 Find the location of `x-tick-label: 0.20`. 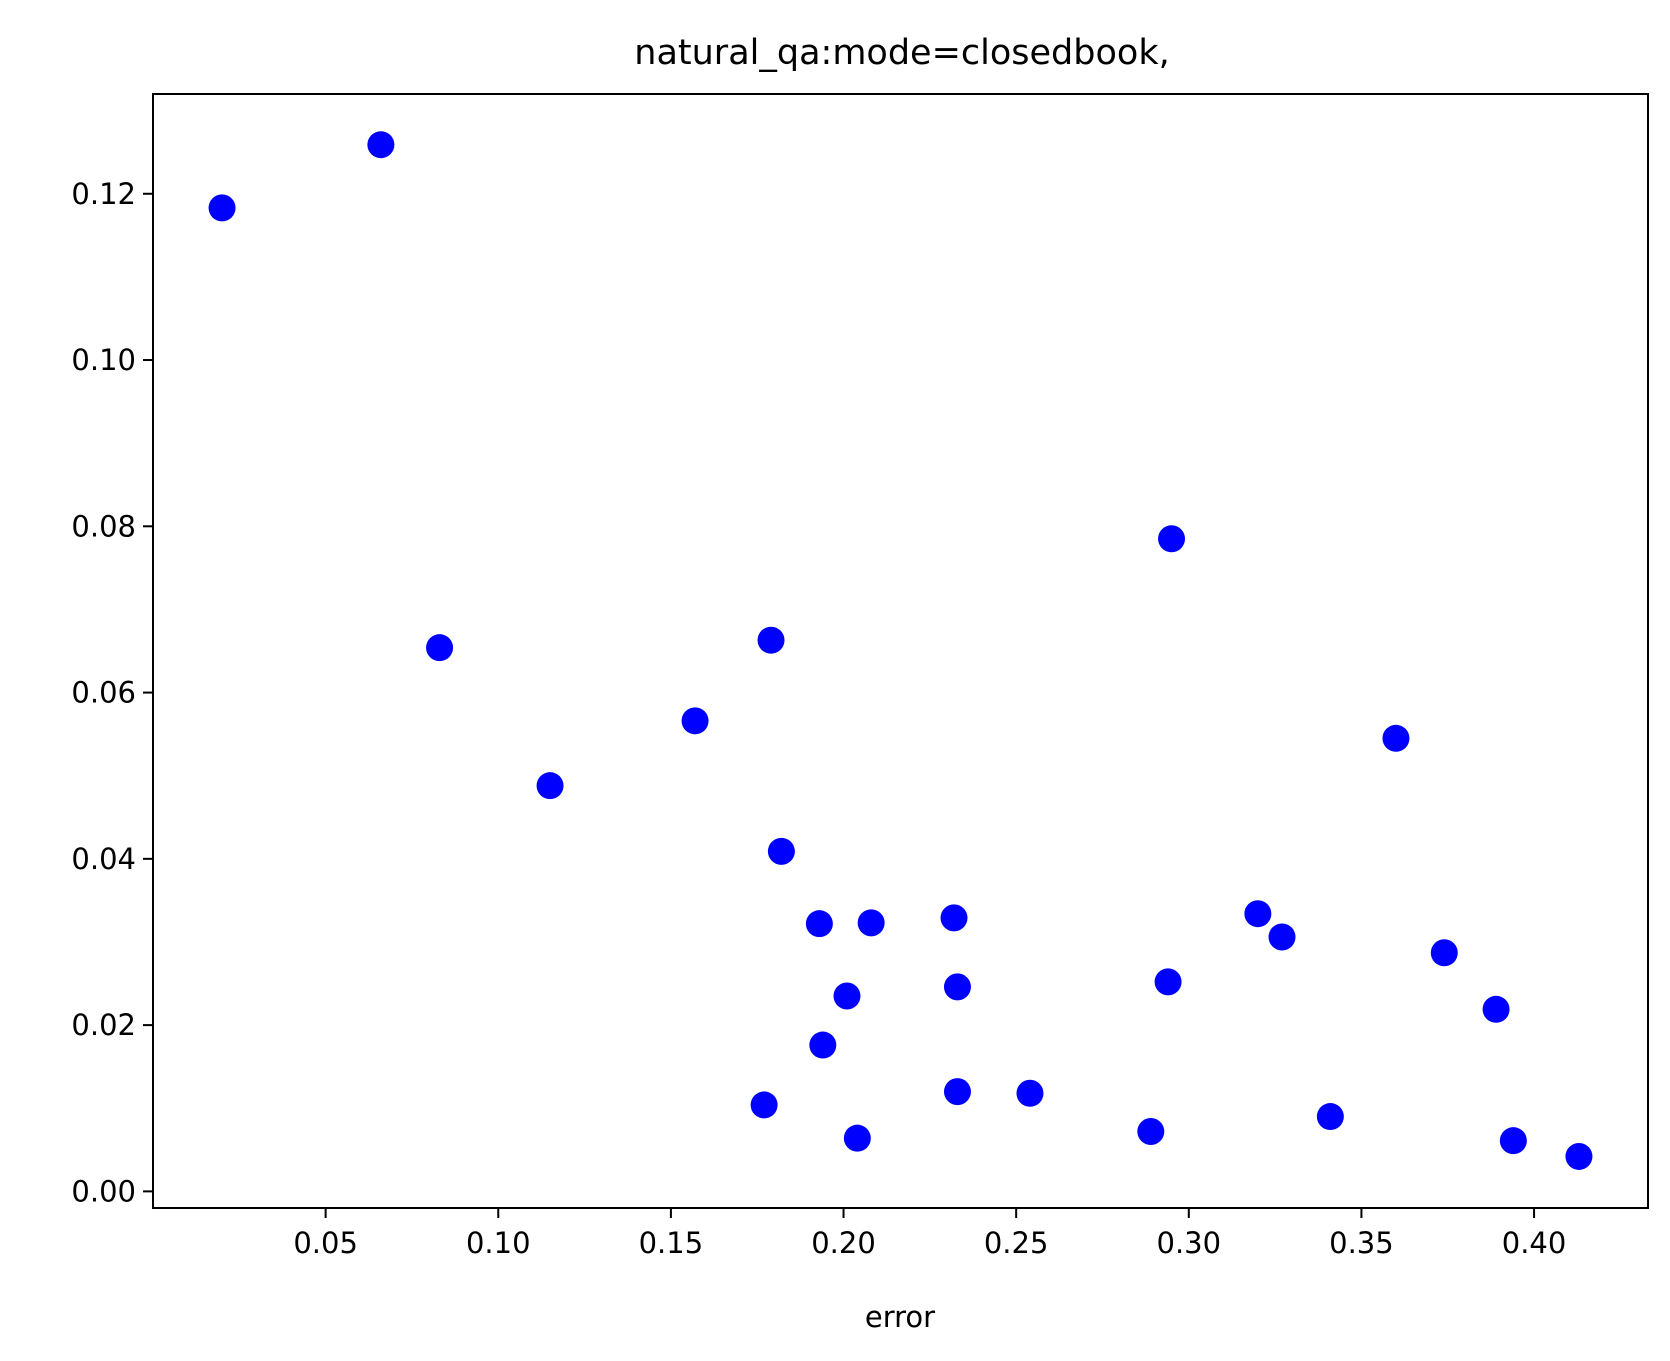

x-tick-label: 0.20 is located at coordinates (843, 1243).